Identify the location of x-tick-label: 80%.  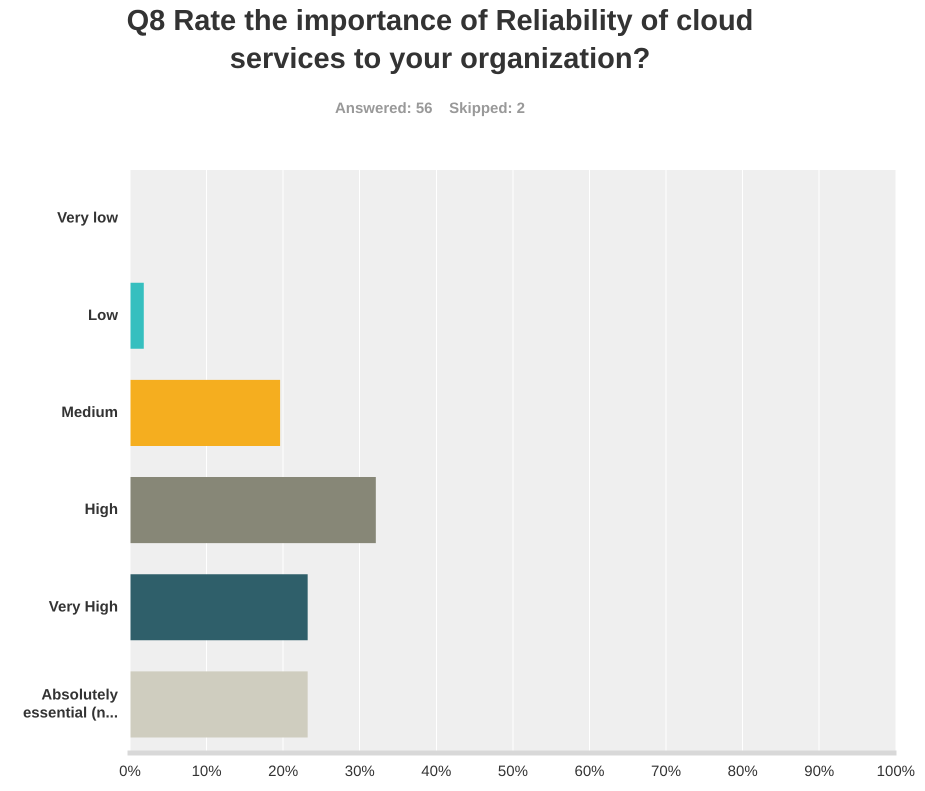
(743, 771).